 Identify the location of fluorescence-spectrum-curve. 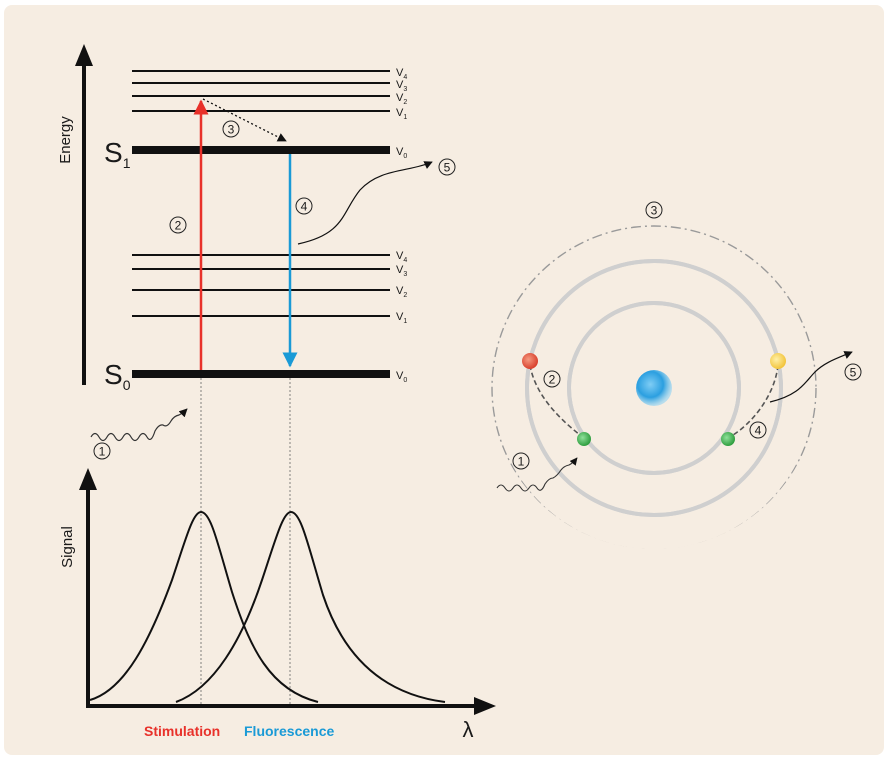
(310, 606).